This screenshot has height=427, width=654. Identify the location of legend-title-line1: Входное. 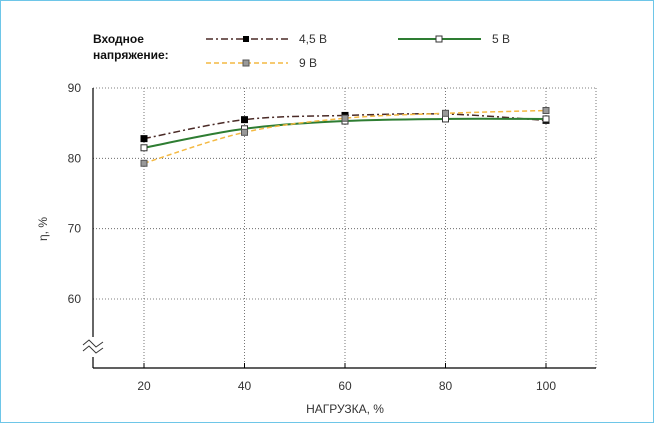
(118, 39).